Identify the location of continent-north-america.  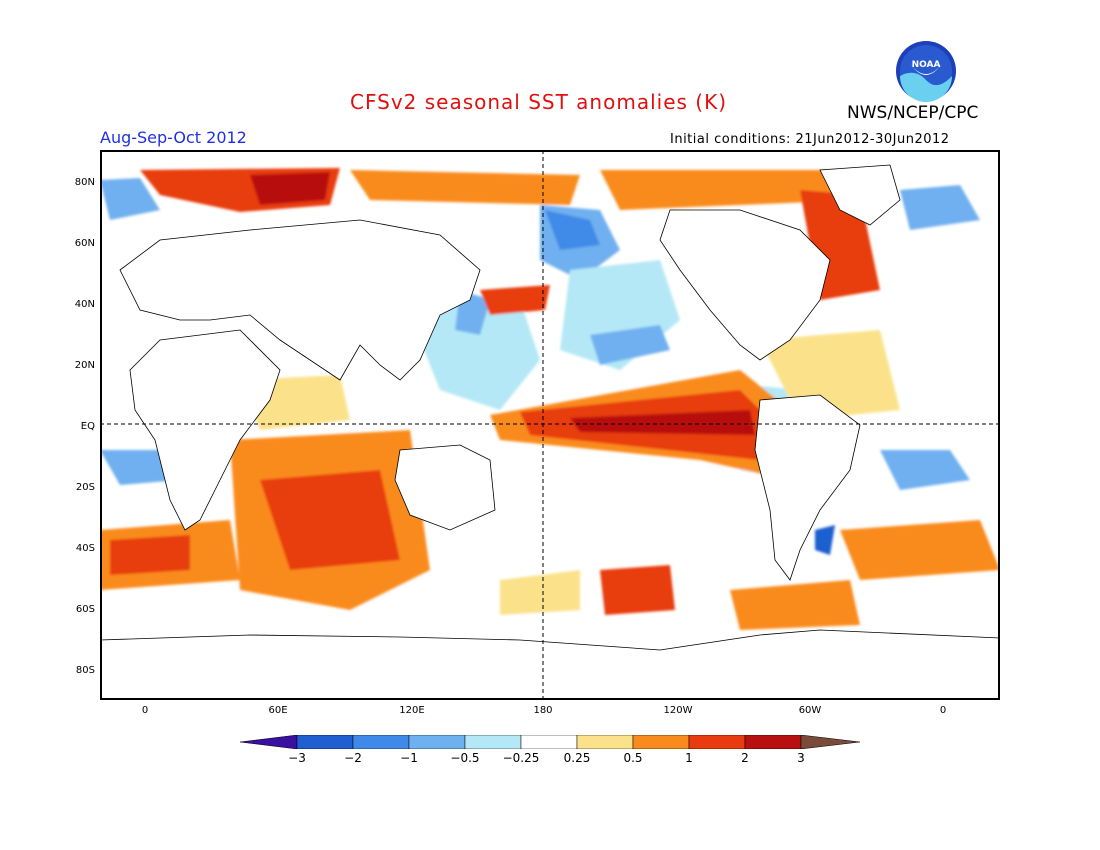
(745, 285).